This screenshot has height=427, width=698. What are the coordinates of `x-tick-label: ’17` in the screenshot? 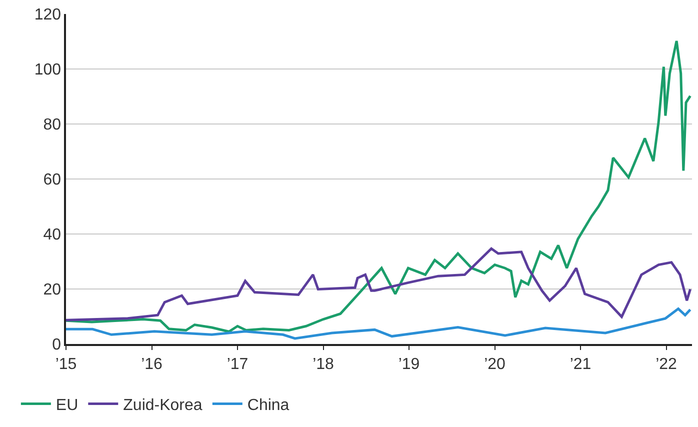 It's located at (237, 364).